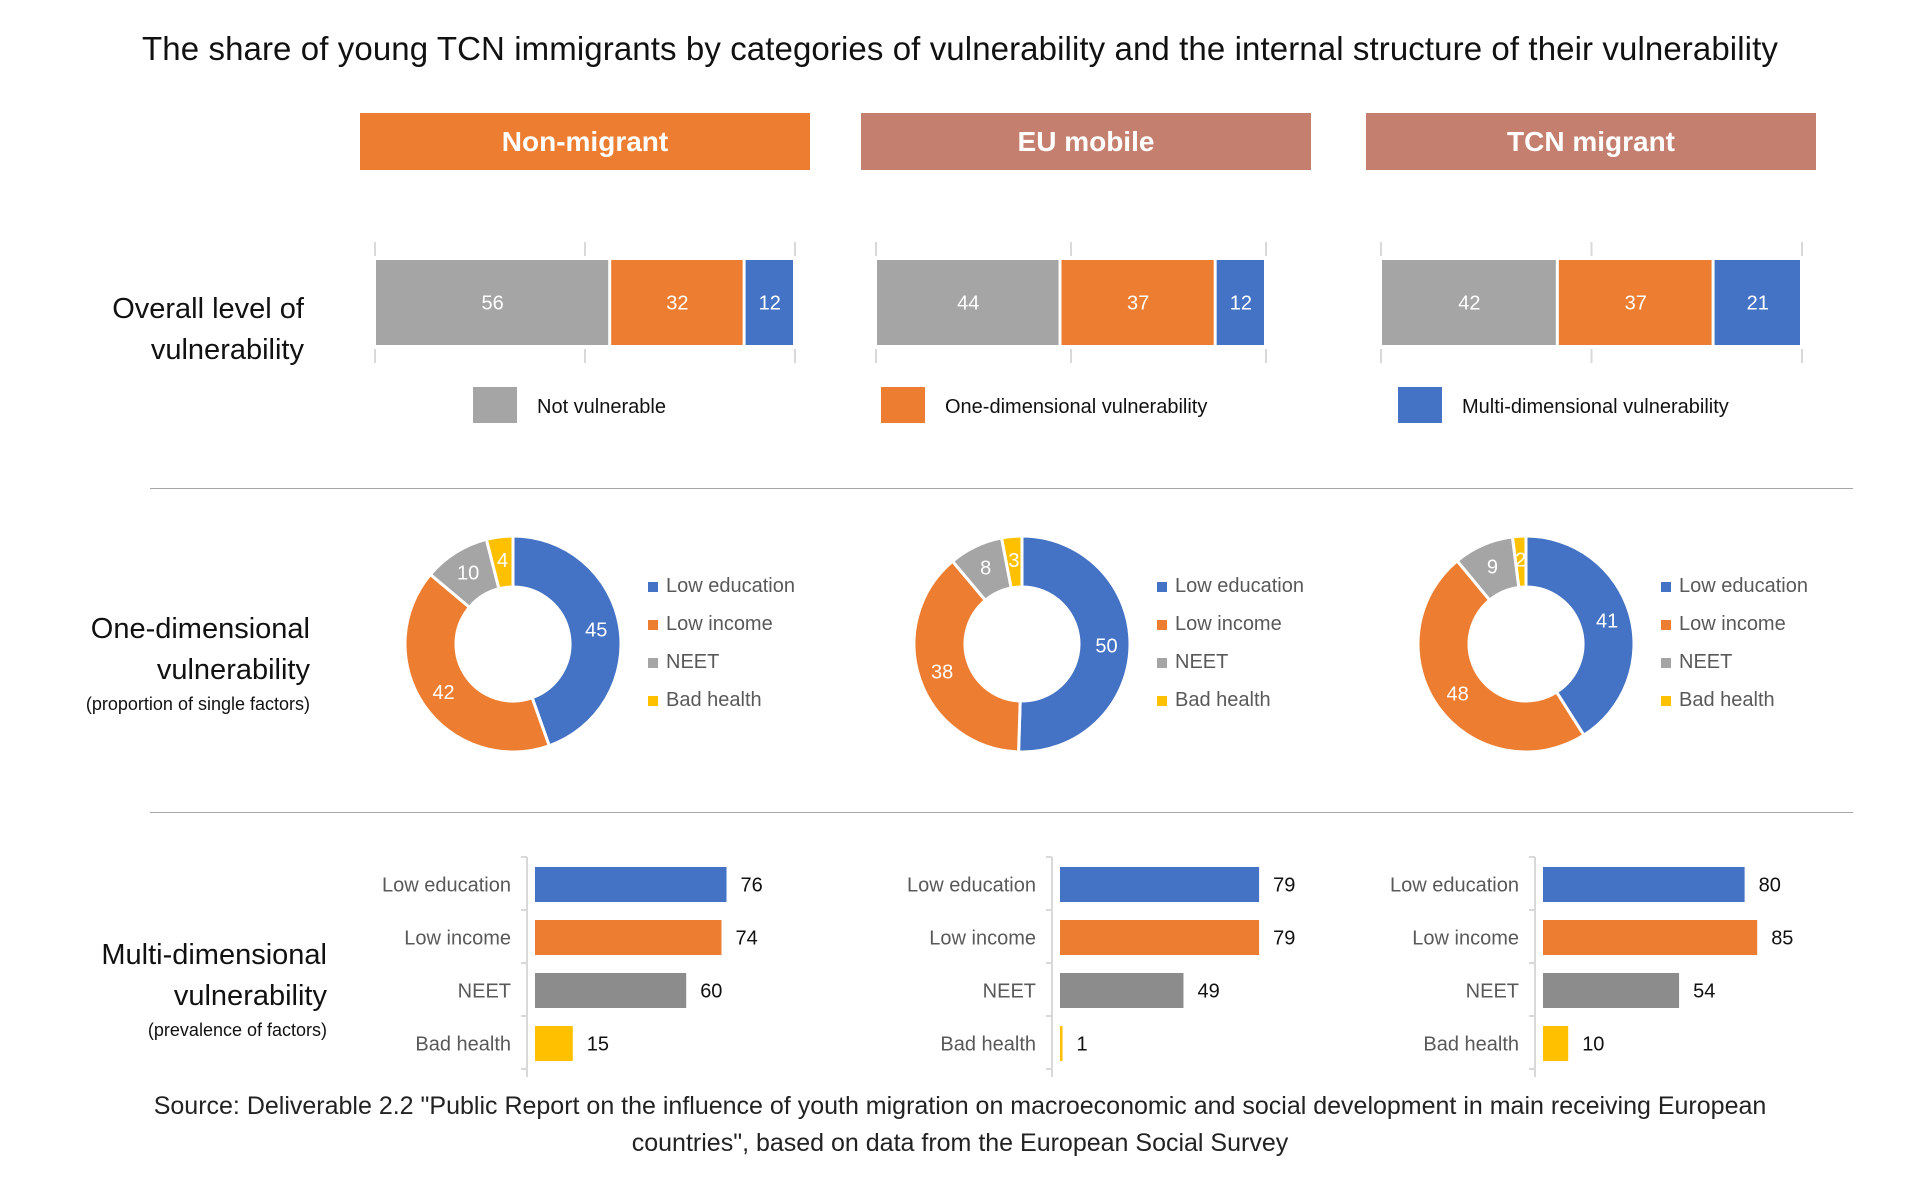 The height and width of the screenshot is (1186, 1920). Describe the element at coordinates (1001, 488) in the screenshot. I see `divider-top` at that location.